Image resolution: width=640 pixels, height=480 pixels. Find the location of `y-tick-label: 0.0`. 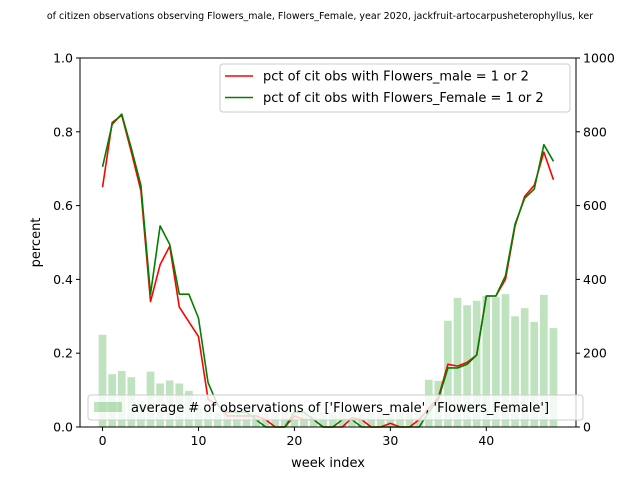

y-tick-label: 0.0 is located at coordinates (63, 427).